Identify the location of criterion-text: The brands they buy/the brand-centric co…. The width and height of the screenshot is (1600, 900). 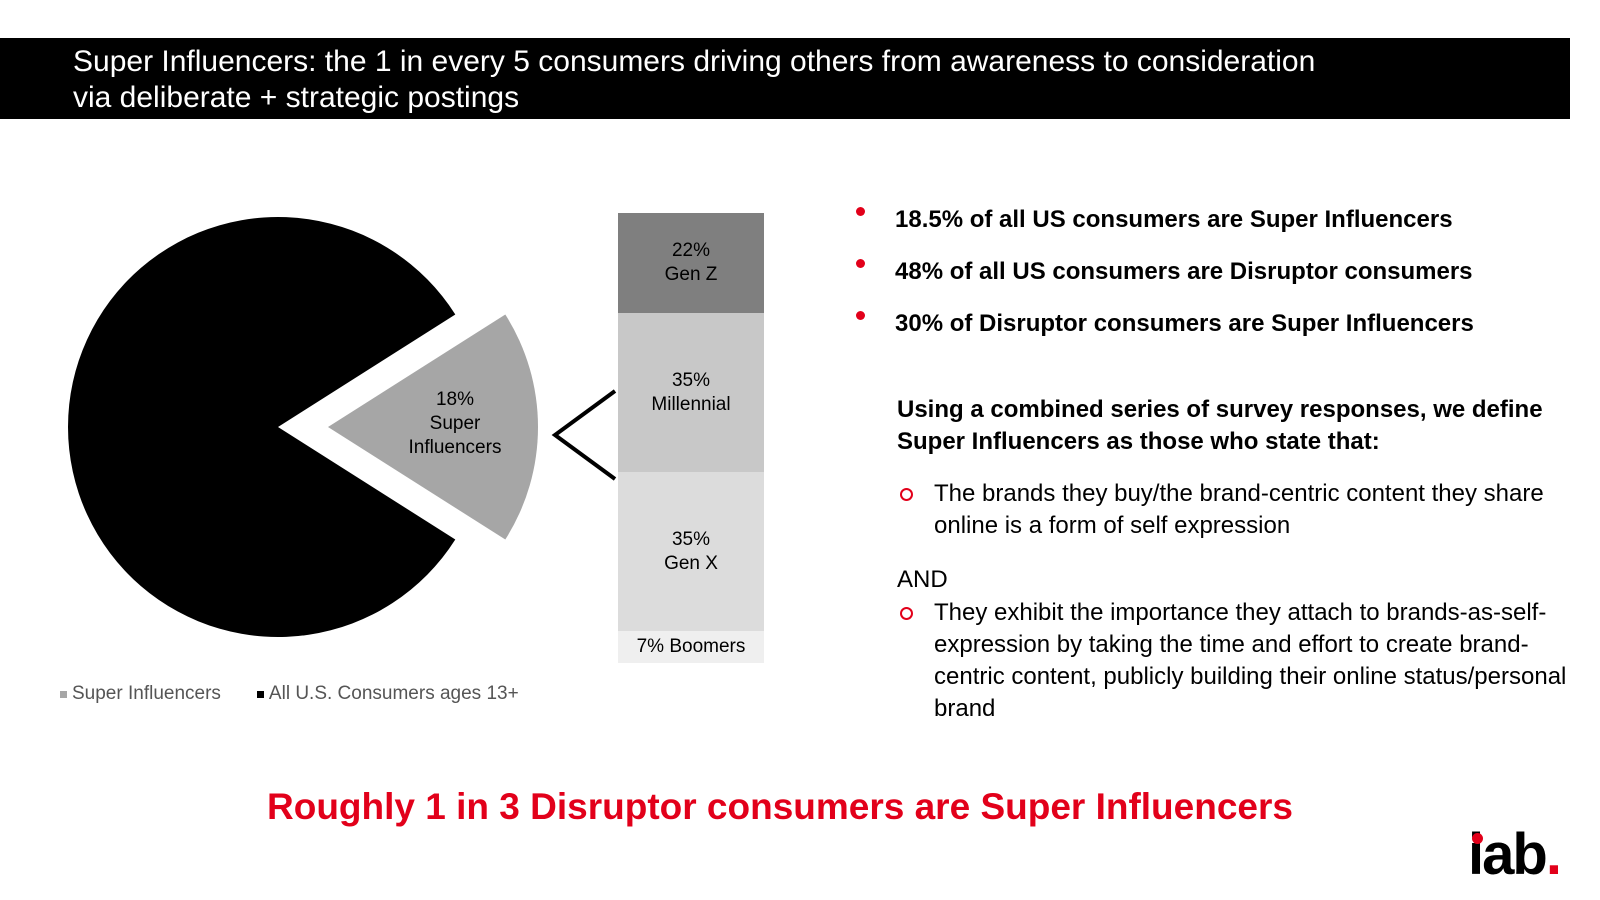
(1239, 509).